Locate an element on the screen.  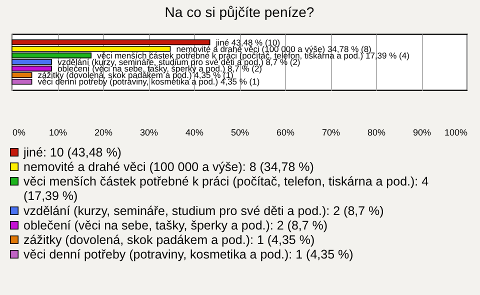
x-tick-label: 70% is located at coordinates (331, 133).